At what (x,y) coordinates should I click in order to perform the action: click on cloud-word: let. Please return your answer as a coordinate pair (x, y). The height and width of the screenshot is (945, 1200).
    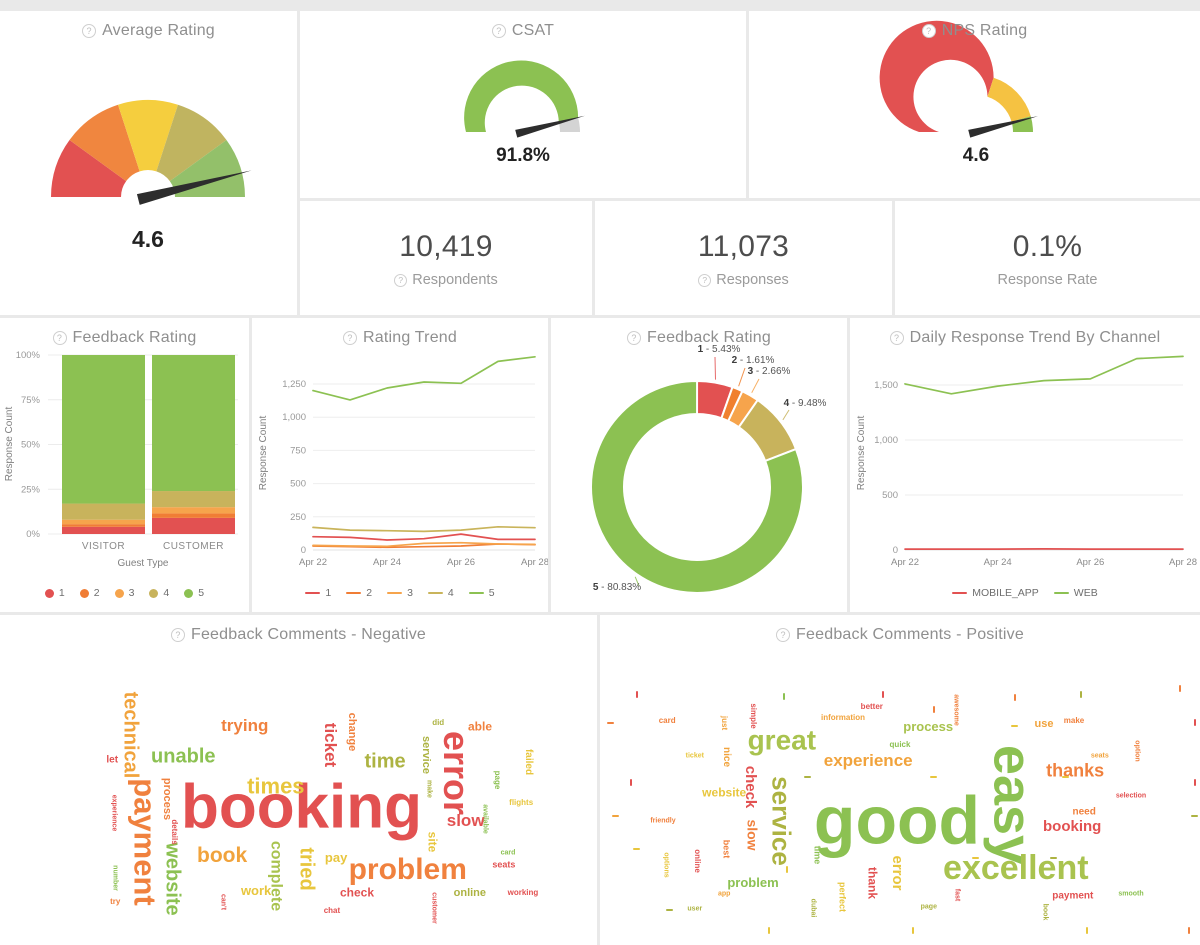
    Looking at the image, I should click on (112, 760).